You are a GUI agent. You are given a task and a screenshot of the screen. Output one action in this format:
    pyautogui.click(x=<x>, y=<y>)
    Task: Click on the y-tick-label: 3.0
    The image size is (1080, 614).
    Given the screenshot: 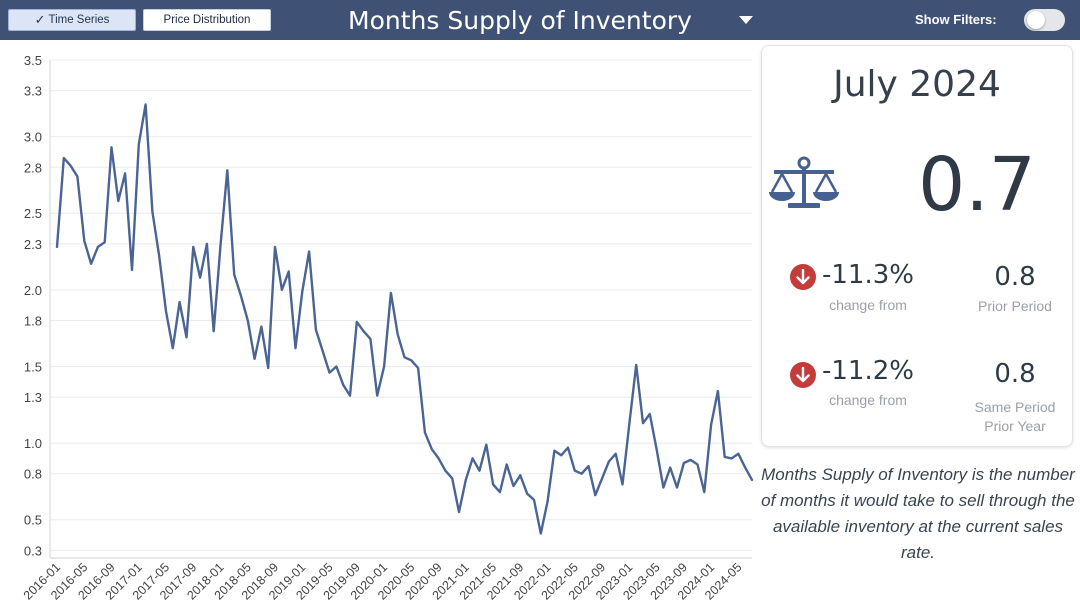 What is the action you would take?
    pyautogui.click(x=33, y=137)
    